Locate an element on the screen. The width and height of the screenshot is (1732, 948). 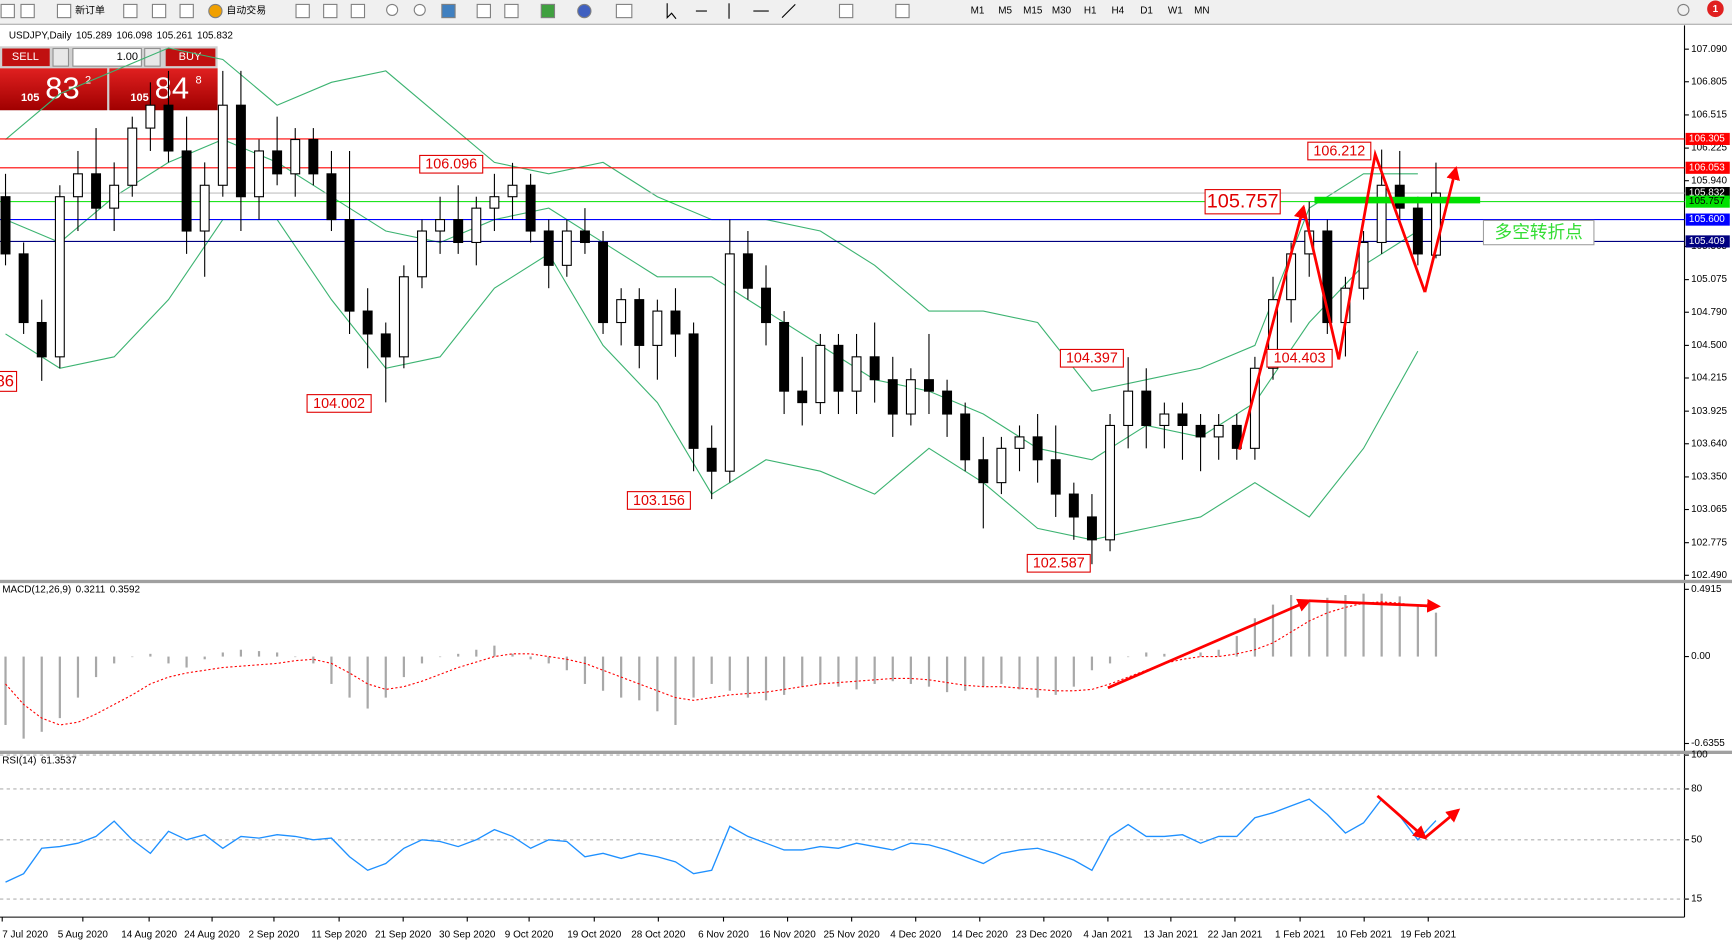
timeframe-button: M5 is located at coordinates (1005, 11).